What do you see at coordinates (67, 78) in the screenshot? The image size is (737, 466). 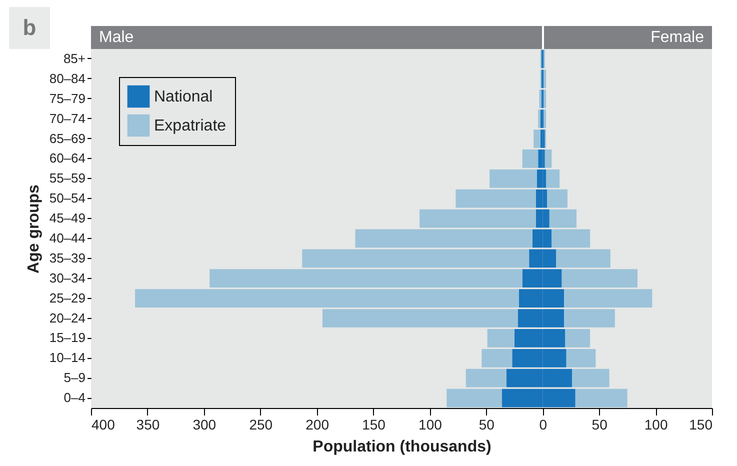 I see `y-tick-label: 80–84` at bounding box center [67, 78].